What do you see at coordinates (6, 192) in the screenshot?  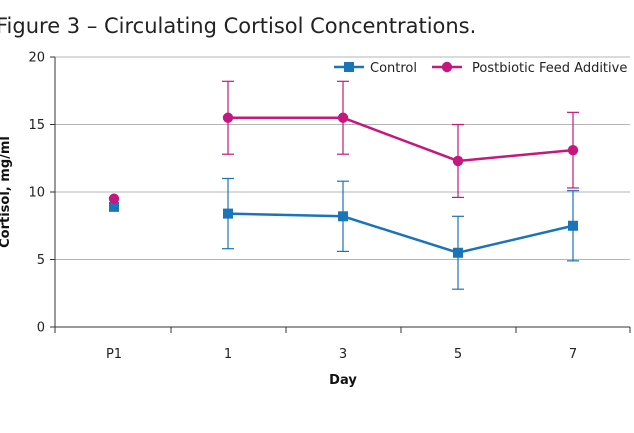 I see `y-axis-label: Cortisol, mg/ml` at bounding box center [6, 192].